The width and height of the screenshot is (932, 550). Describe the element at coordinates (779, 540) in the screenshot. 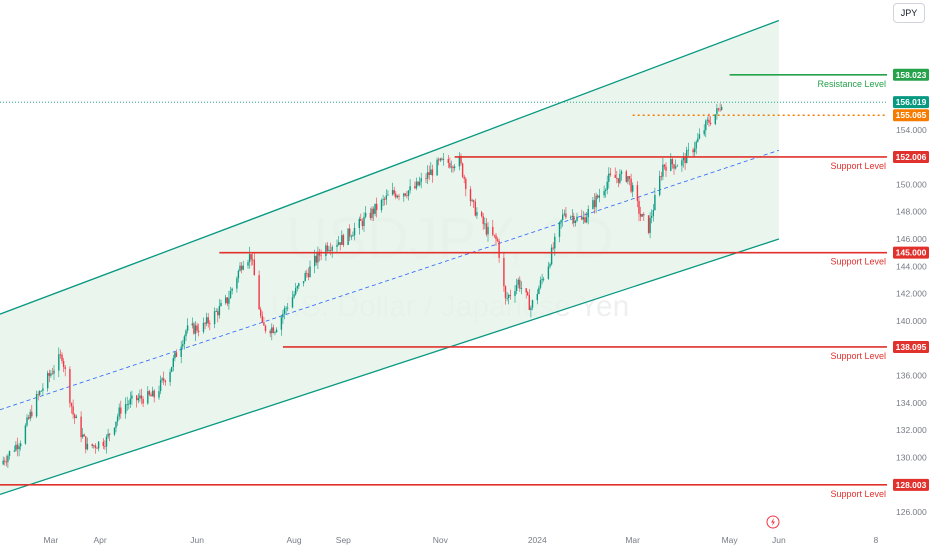

I see `x-tick-label: Jun` at that location.